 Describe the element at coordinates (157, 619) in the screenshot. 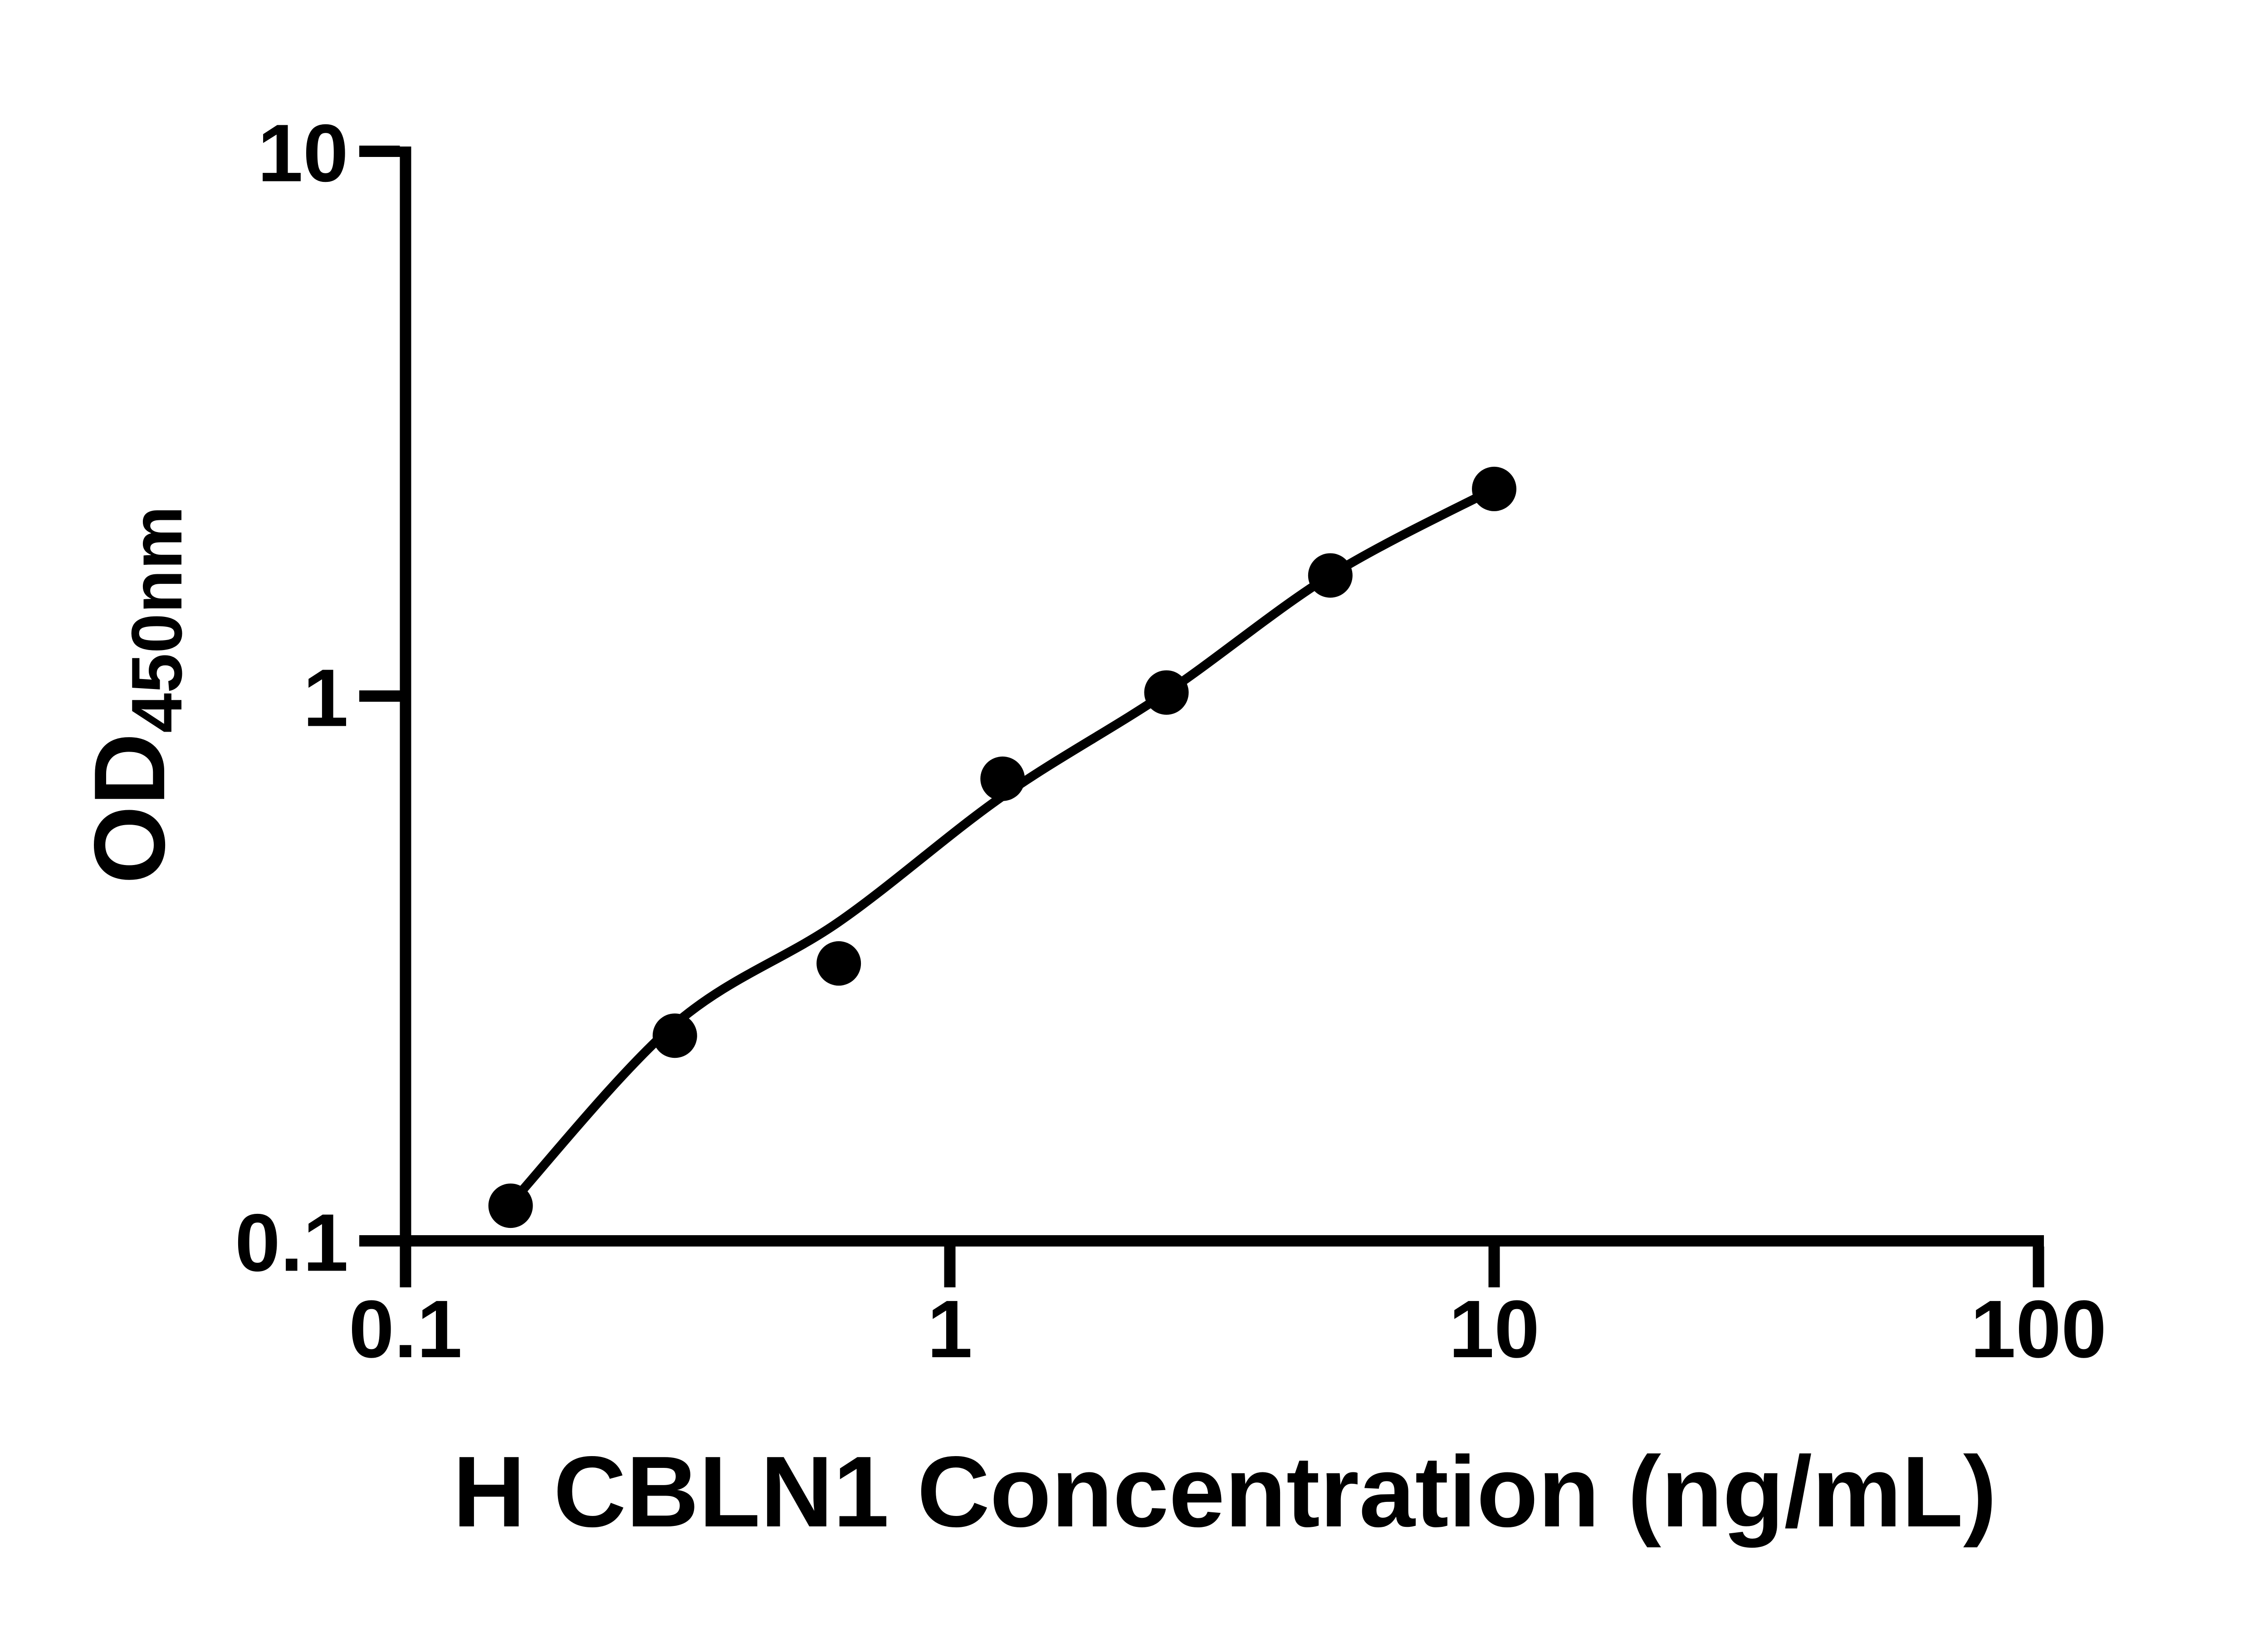

I see `y-axis-title-subscript: 450nm` at that location.